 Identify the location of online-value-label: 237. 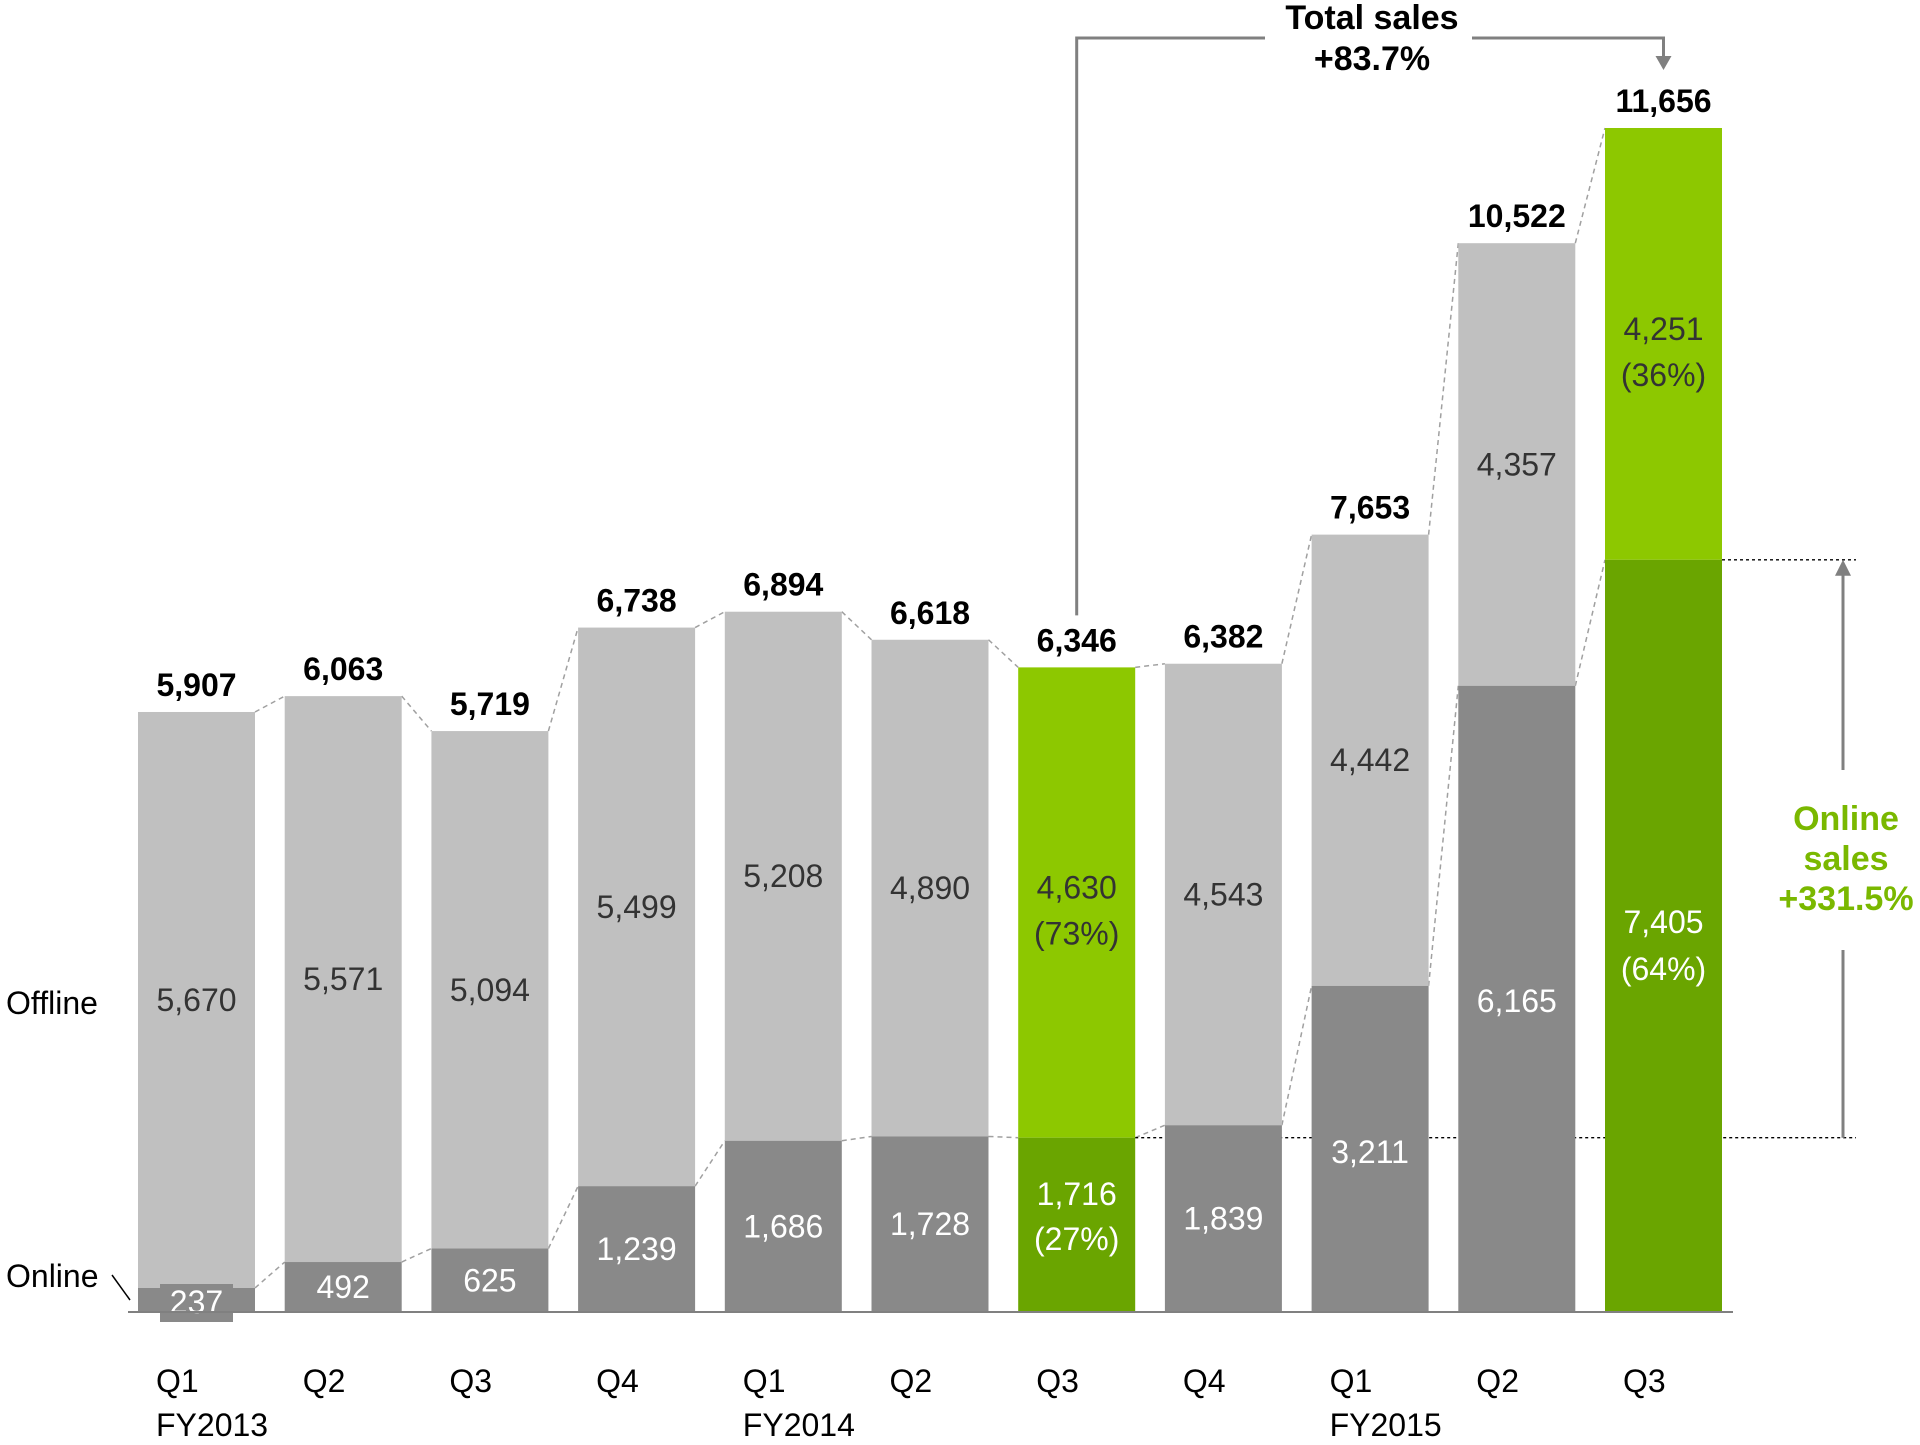
(196, 1302).